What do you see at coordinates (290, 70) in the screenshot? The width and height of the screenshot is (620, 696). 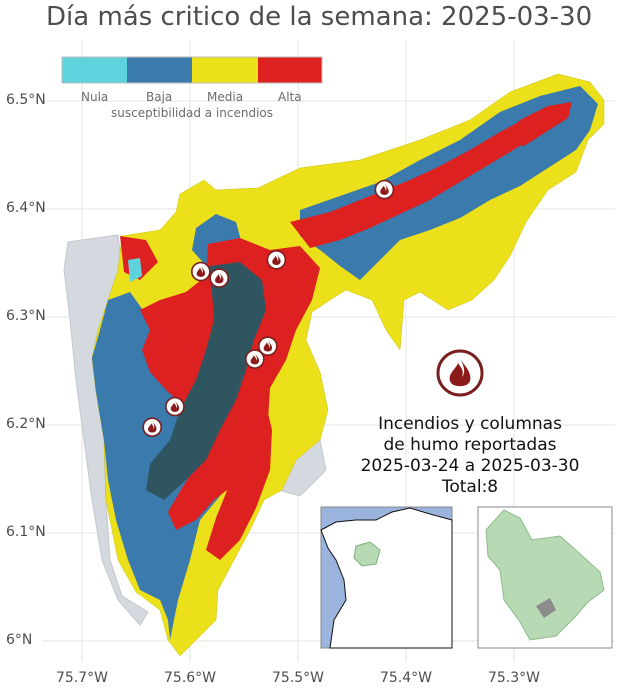 I see `legend-swatch-alta` at bounding box center [290, 70].